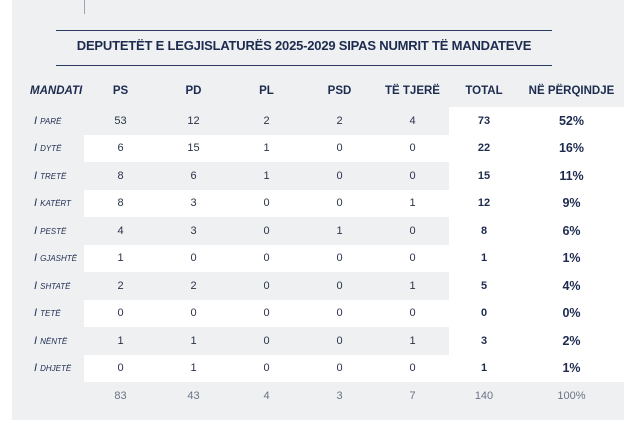 The image size is (640, 432). What do you see at coordinates (484, 203) in the screenshot?
I see `total-cell: 12` at bounding box center [484, 203].